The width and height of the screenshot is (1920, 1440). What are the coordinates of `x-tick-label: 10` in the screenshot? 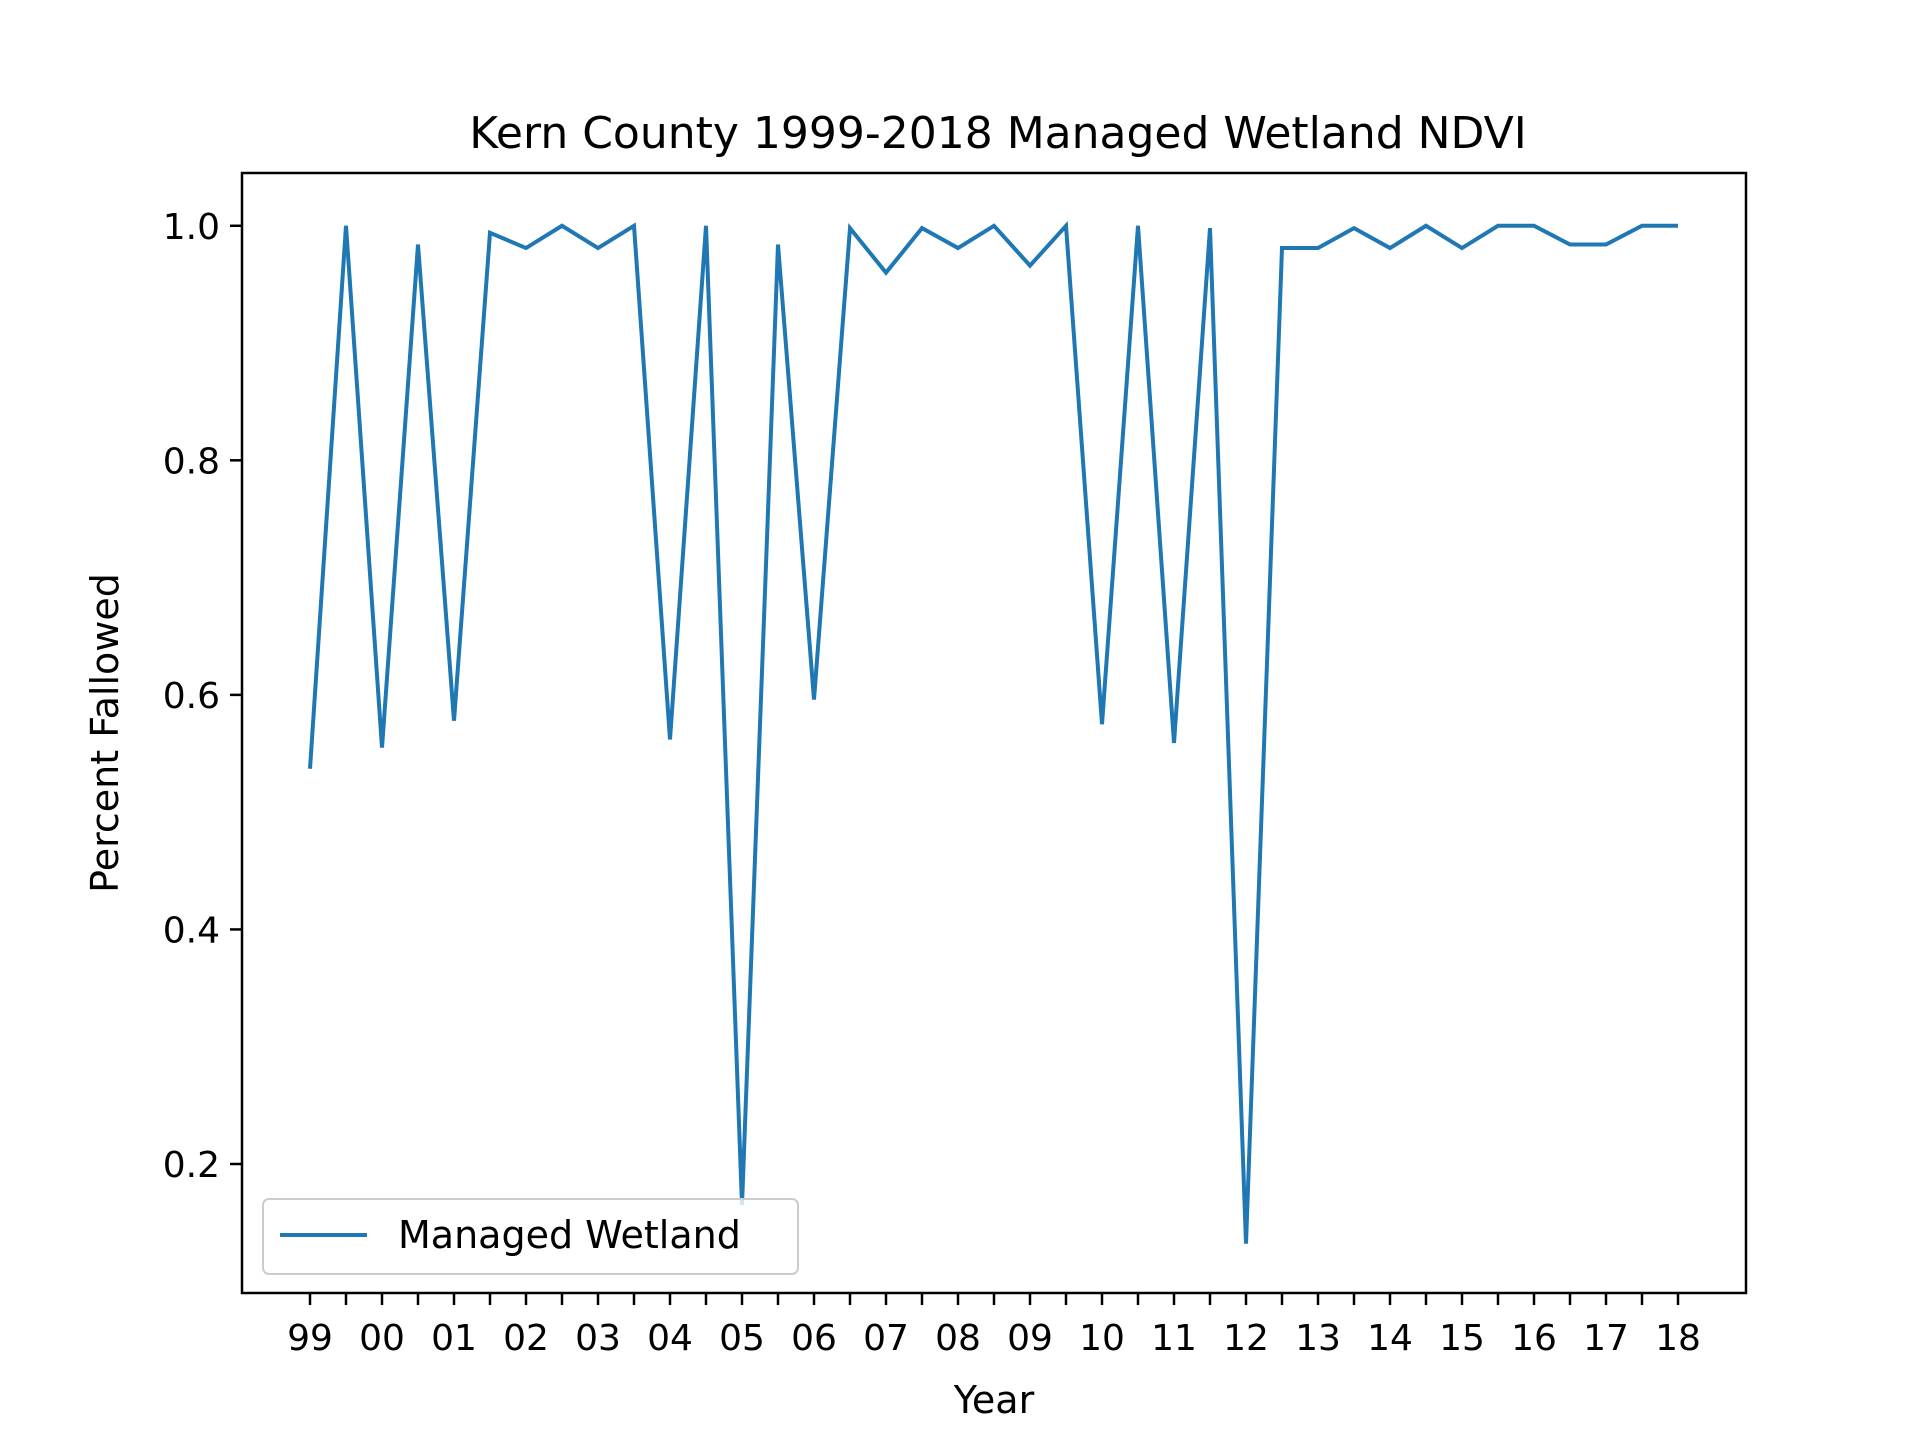 It's located at (1102, 1338).